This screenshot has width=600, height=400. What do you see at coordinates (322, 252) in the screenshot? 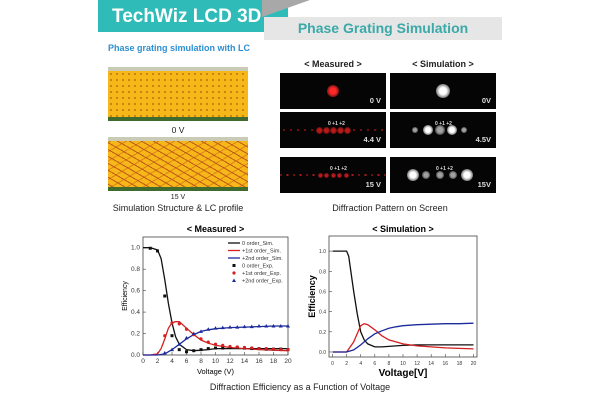
I see `y-tick-label: 1.0` at bounding box center [322, 252].